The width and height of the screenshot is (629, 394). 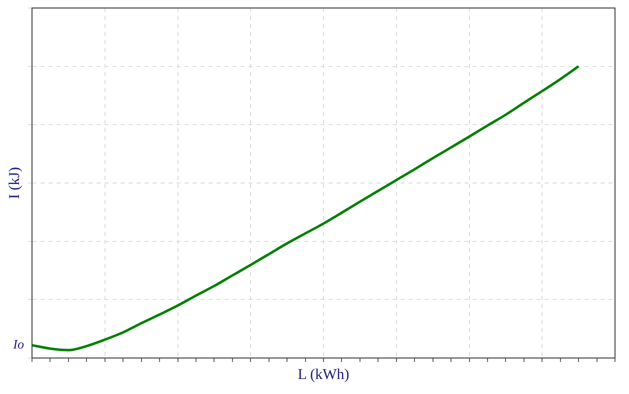 What do you see at coordinates (18, 344) in the screenshot?
I see `text: Io` at bounding box center [18, 344].